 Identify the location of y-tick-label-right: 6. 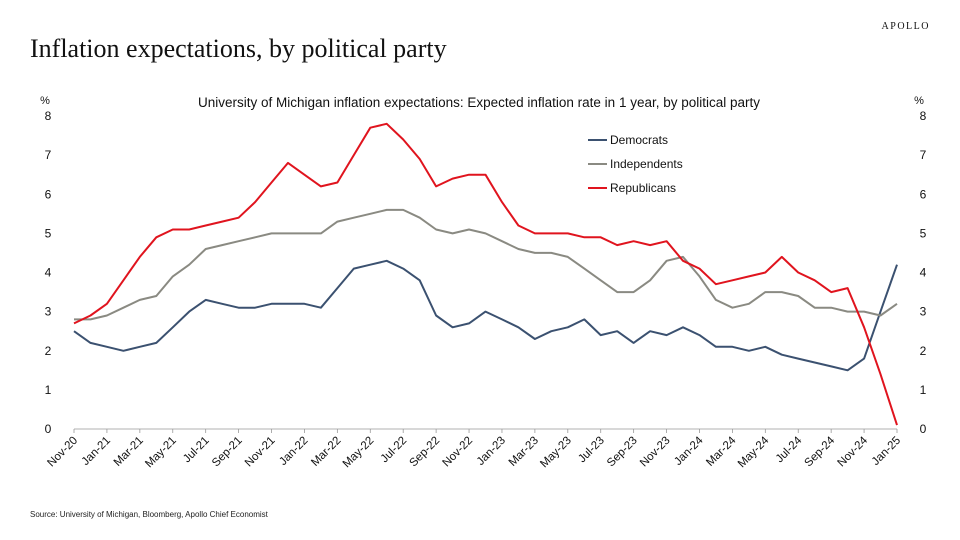
(923, 194).